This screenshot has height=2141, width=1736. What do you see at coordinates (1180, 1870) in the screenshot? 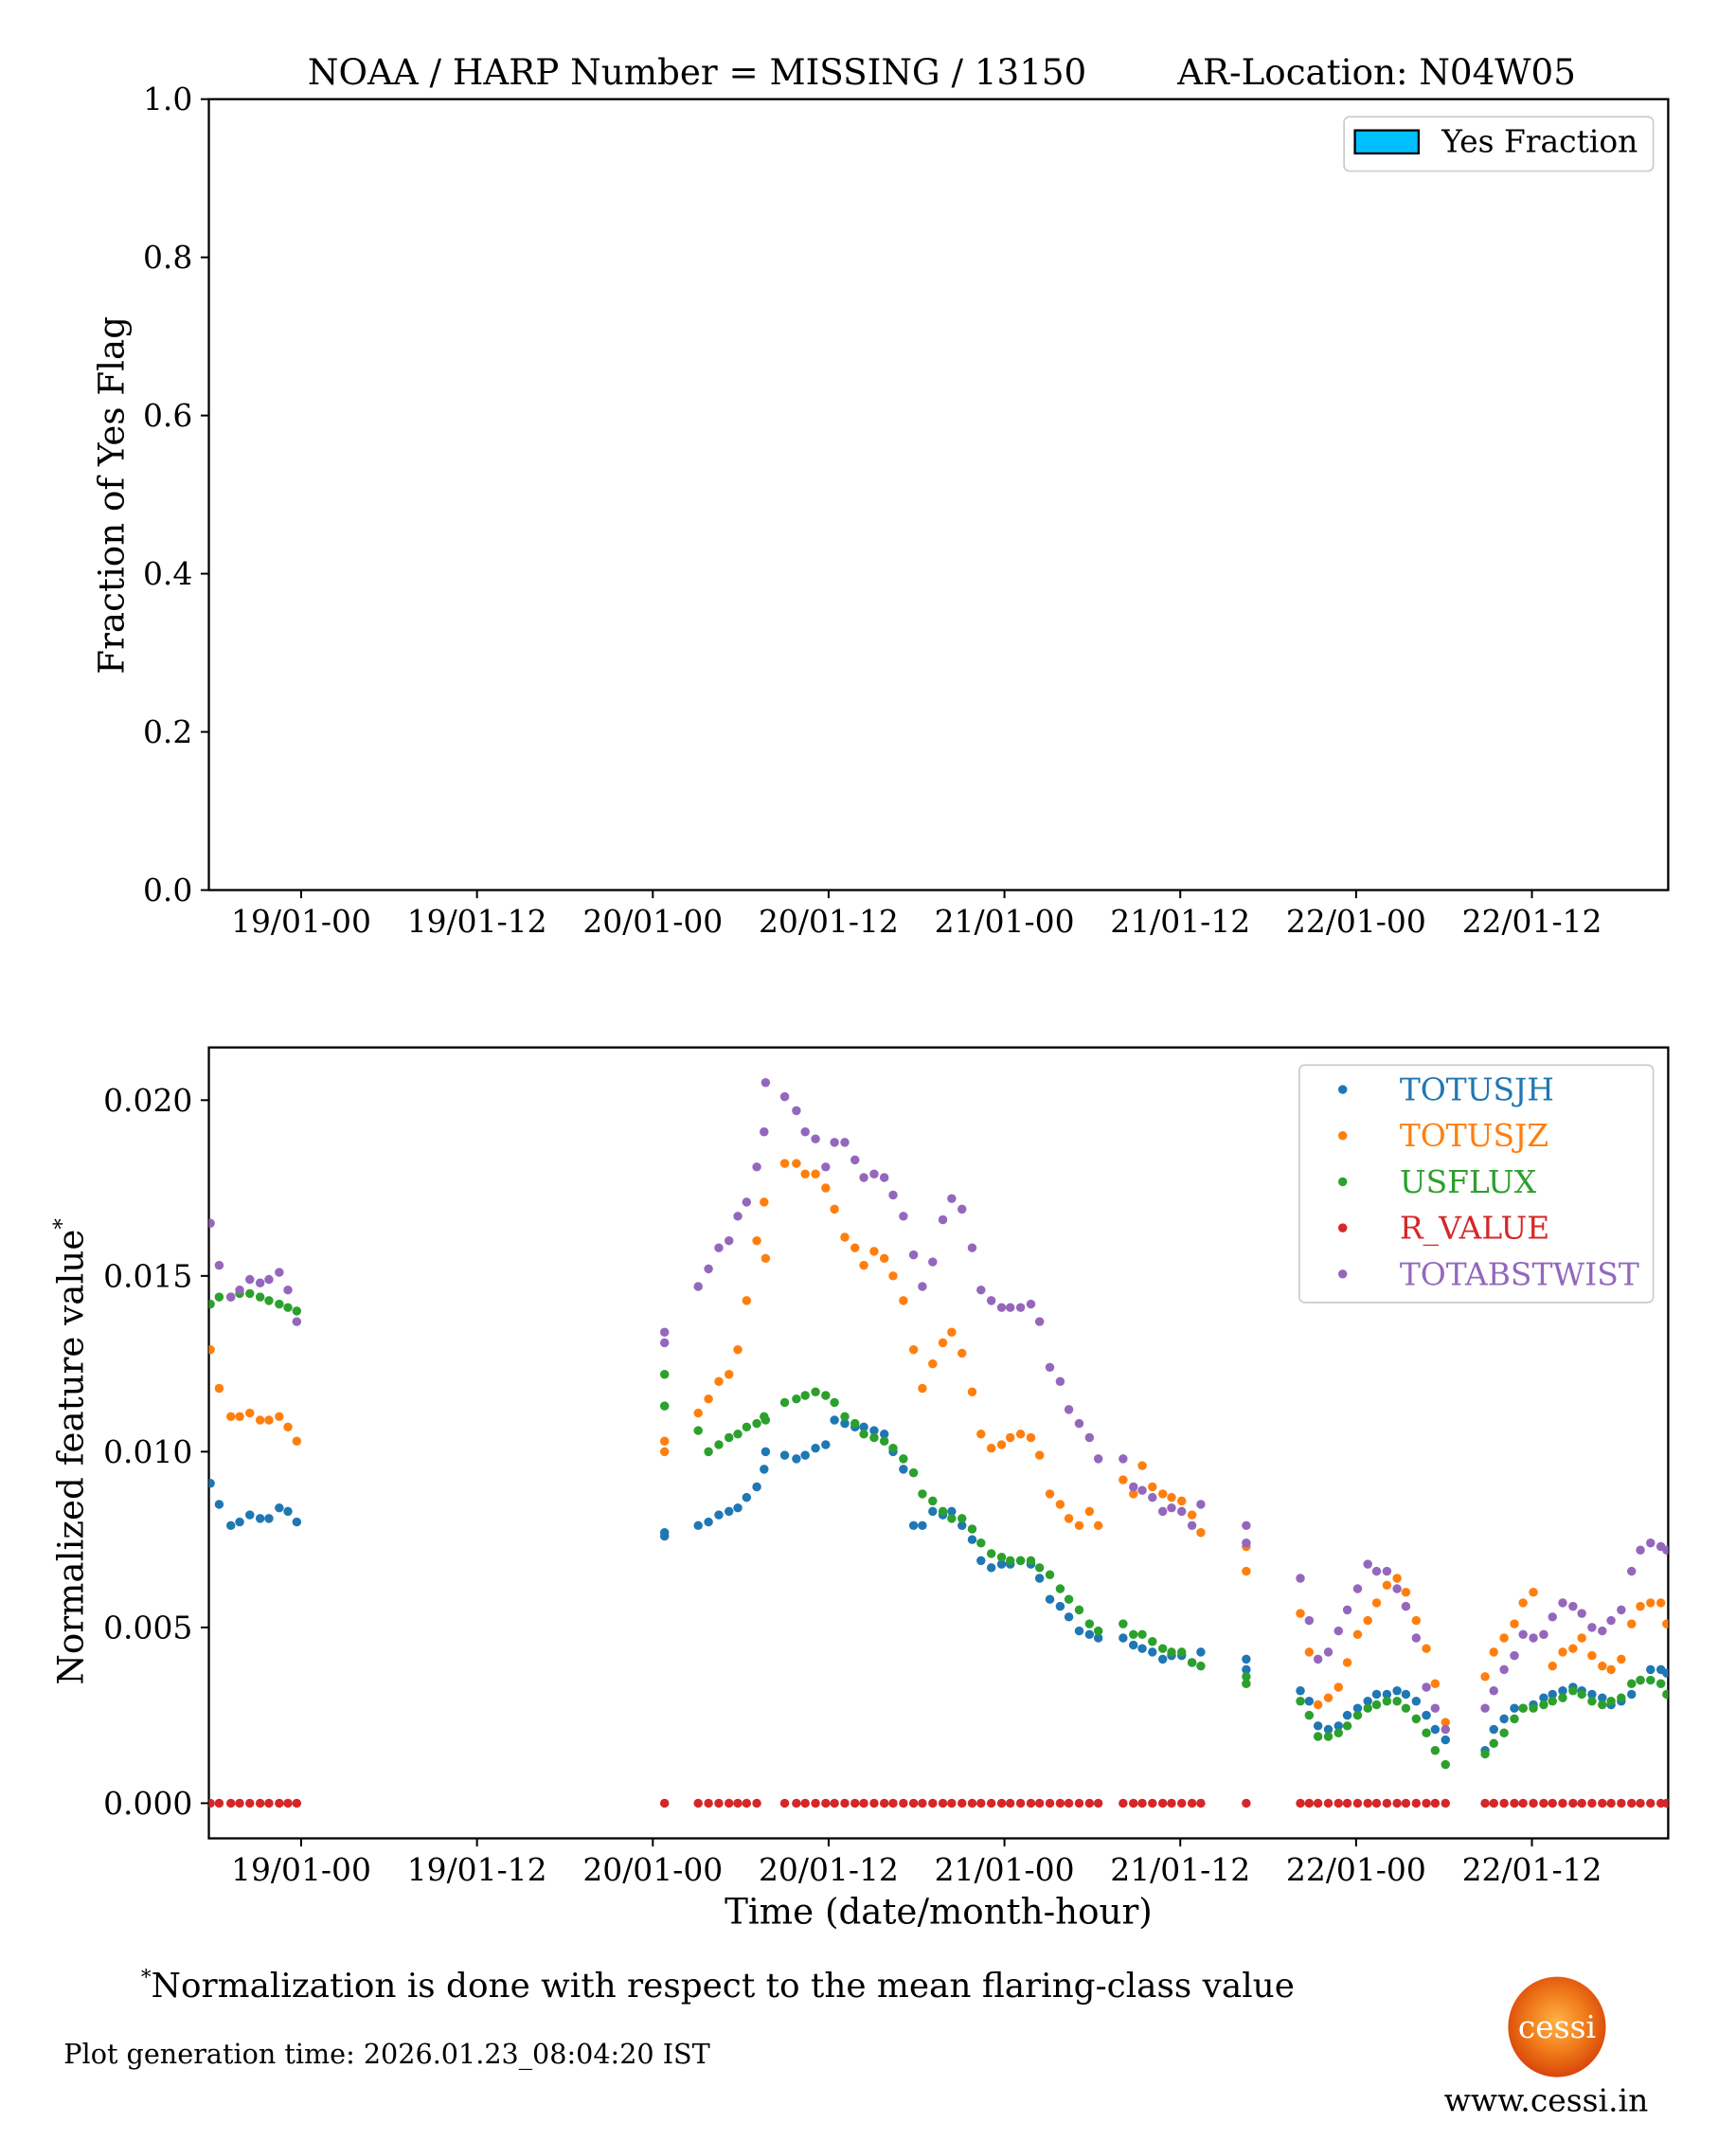
I see `bottom-x-tick-label: 21/01-12` at bounding box center [1180, 1870].